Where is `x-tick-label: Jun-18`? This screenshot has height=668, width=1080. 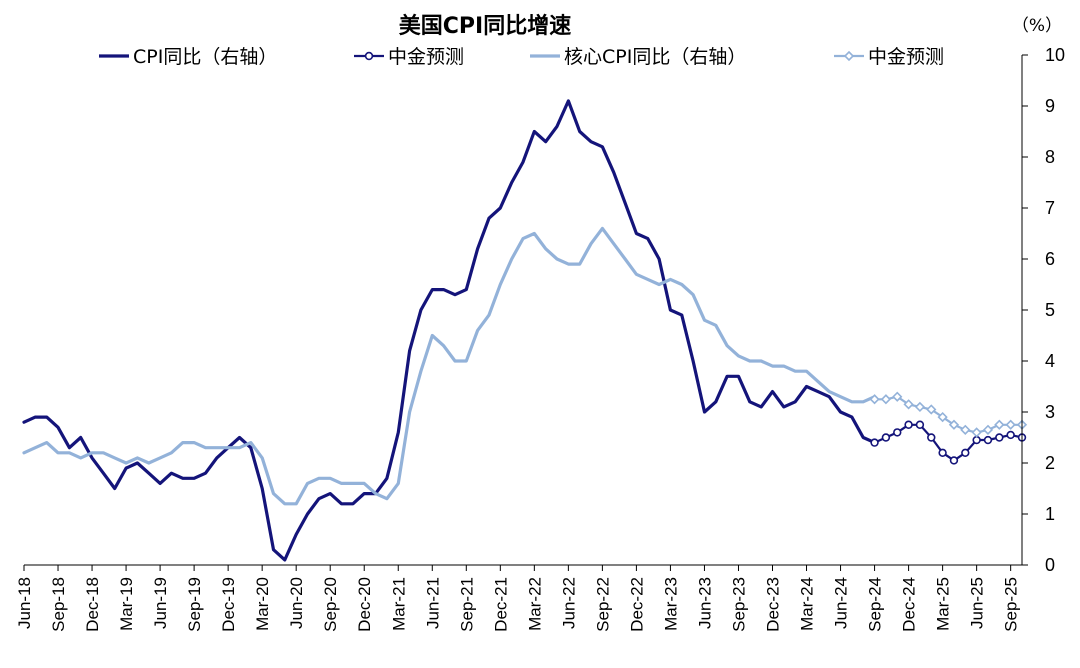 x-tick-label: Jun-18 is located at coordinates (24, 603).